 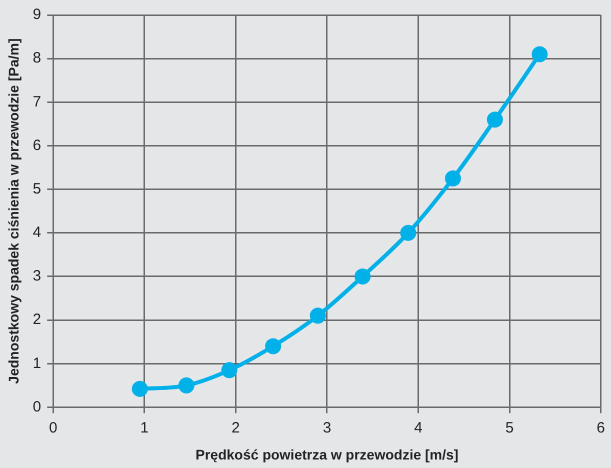 I want to click on y-tick-label: 0, so click(x=37, y=407).